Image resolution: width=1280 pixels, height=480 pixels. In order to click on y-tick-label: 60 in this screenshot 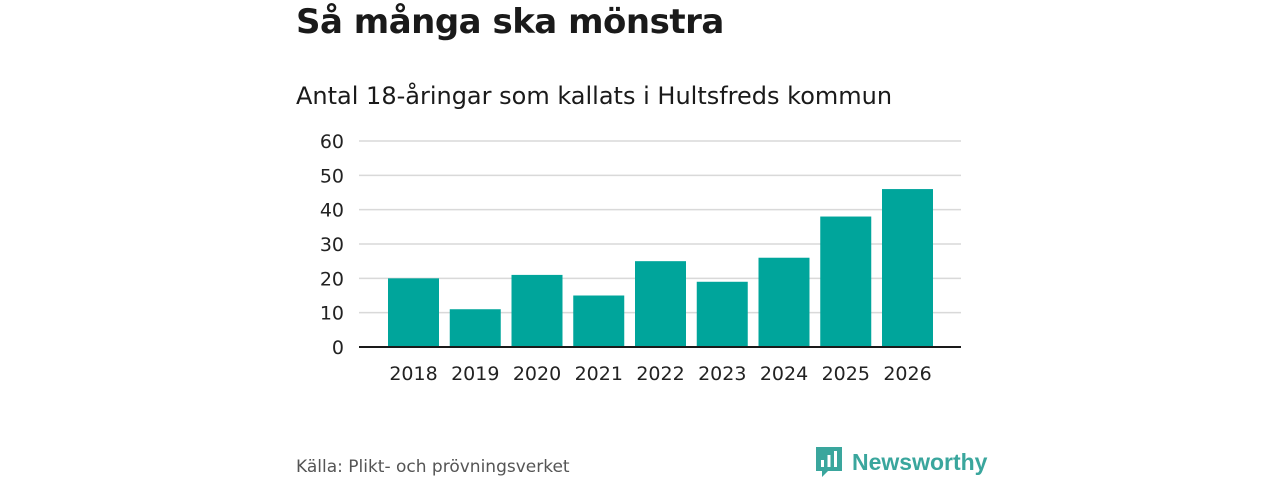, I will do `click(332, 142)`.